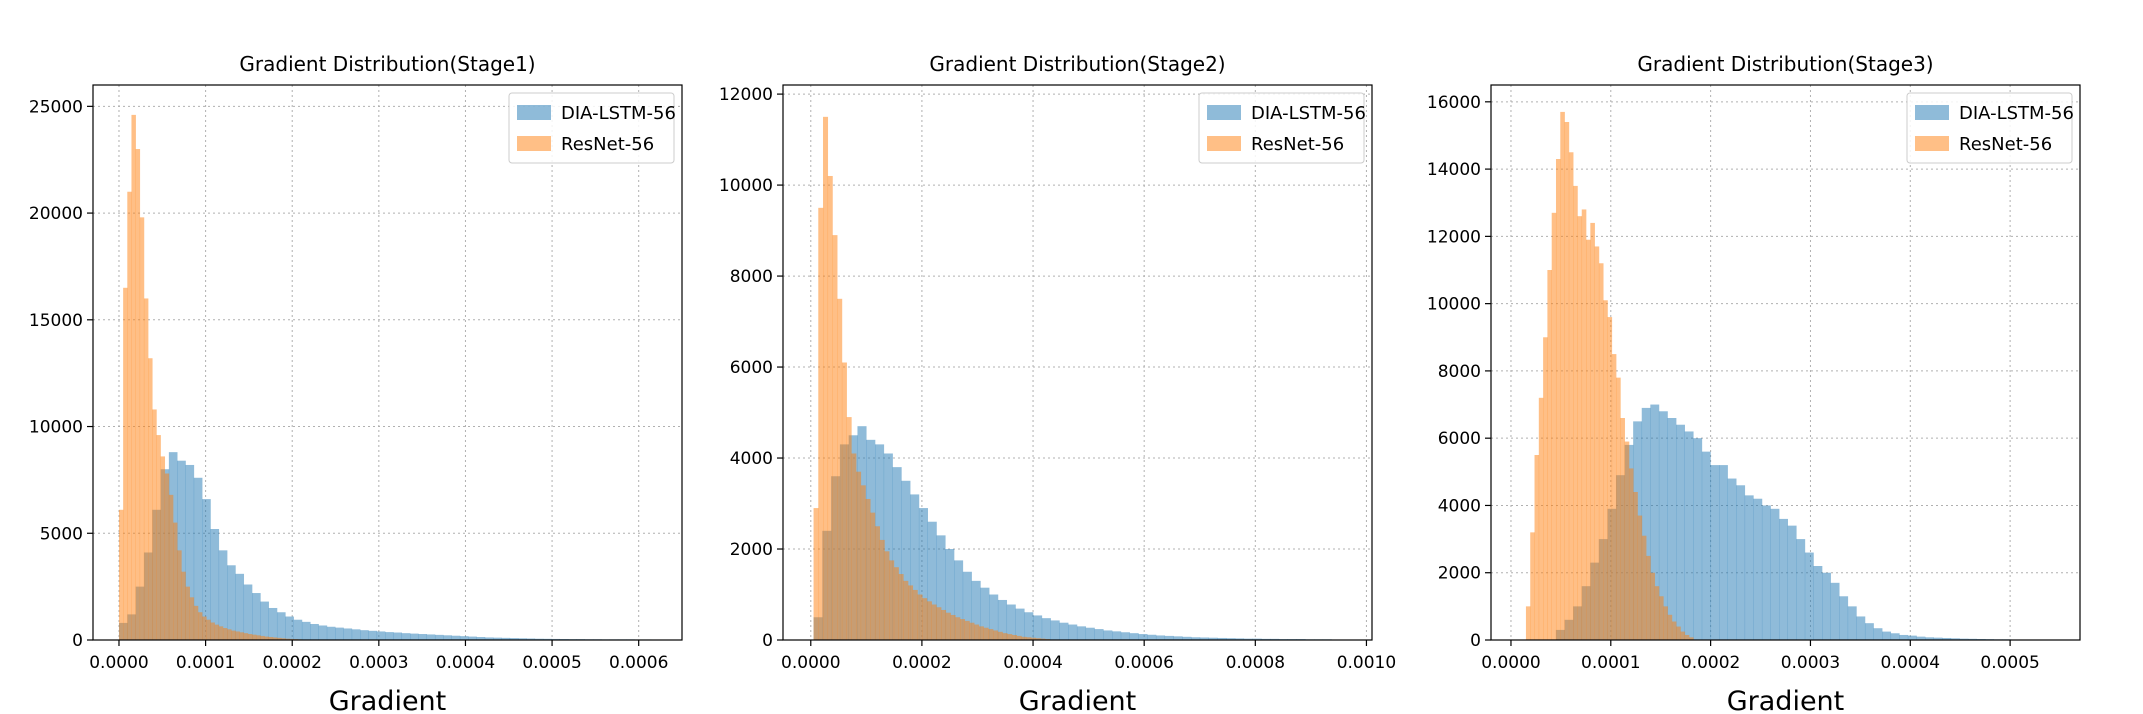 This screenshot has width=2143, height=714. Describe the element at coordinates (638, 663) in the screenshot. I see `x-tick-label: 0.0006` at that location.